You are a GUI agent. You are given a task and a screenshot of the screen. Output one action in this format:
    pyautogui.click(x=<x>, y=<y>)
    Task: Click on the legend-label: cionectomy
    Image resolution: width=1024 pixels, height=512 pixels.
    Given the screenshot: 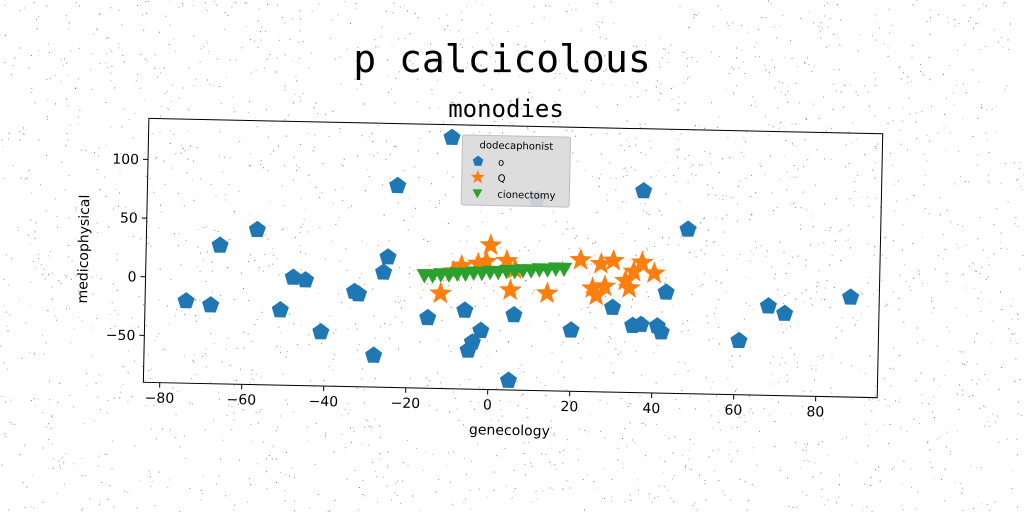 What is the action you would take?
    pyautogui.click(x=526, y=196)
    